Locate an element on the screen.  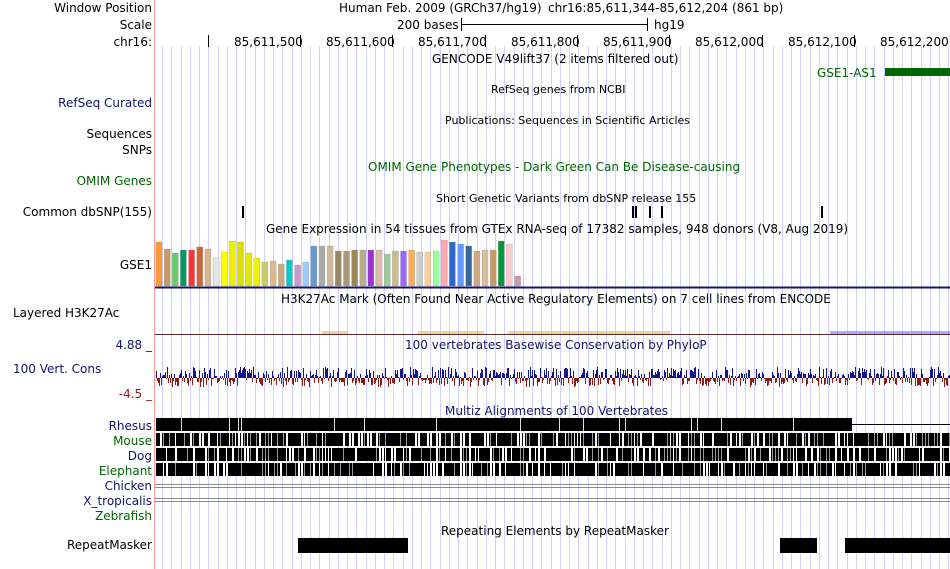
species-label-x_tropicalis: X_tropicalis is located at coordinates (117, 501).